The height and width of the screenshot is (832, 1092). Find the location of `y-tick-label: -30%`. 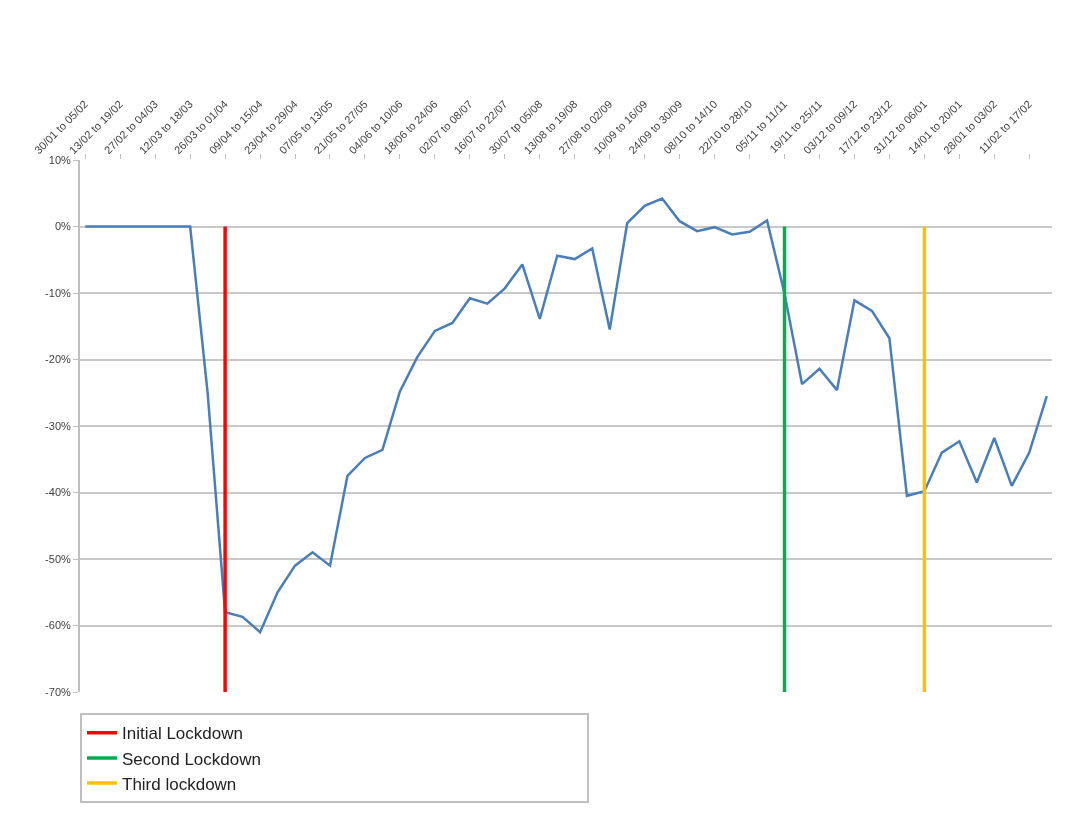

y-tick-label: -30% is located at coordinates (58, 425).